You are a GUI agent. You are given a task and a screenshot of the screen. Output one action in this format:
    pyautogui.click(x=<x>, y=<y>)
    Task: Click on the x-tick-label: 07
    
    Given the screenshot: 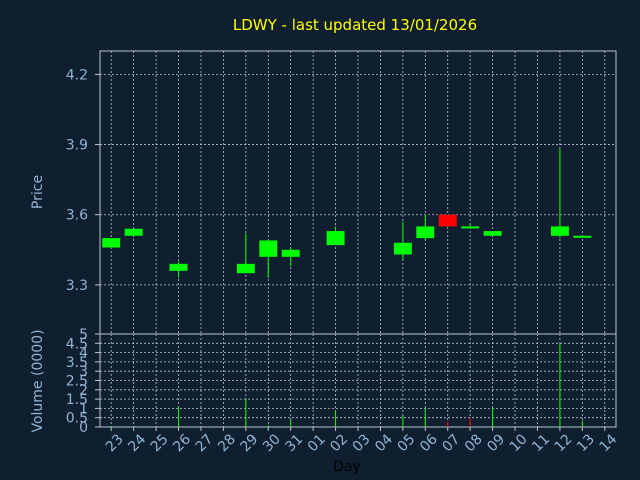 What is the action you would take?
    pyautogui.click(x=451, y=443)
    